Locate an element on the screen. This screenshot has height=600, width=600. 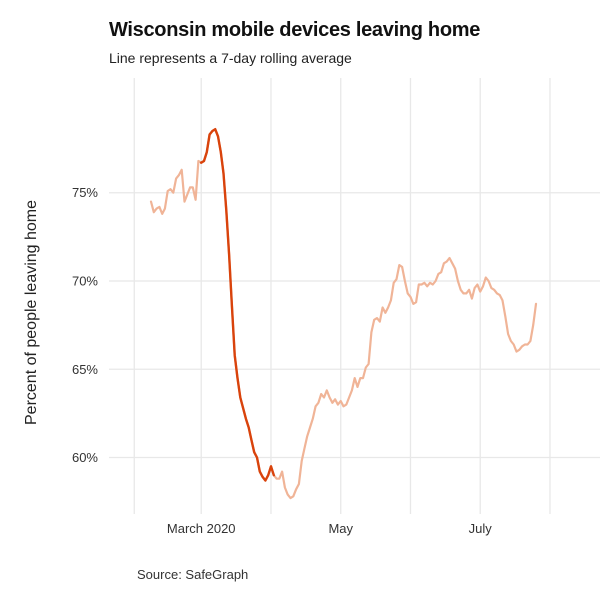
y-tick-label: 60% is located at coordinates (85, 457).